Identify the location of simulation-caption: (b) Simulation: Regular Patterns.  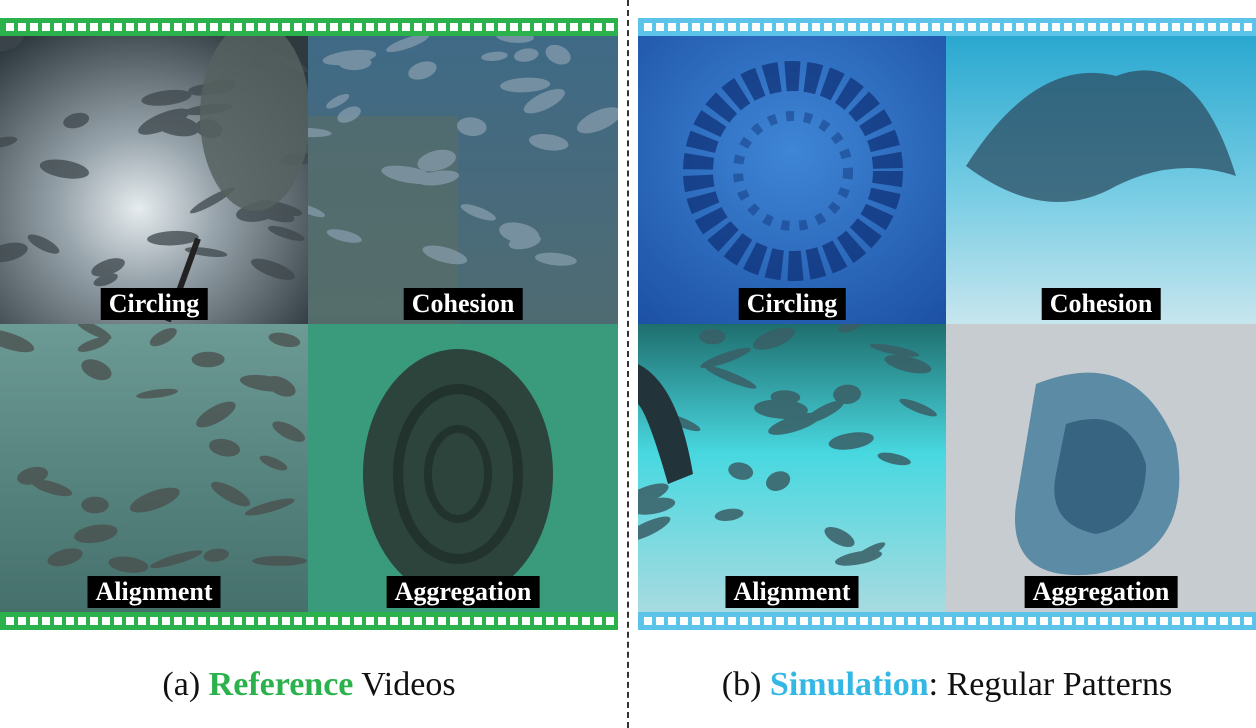
(947, 685).